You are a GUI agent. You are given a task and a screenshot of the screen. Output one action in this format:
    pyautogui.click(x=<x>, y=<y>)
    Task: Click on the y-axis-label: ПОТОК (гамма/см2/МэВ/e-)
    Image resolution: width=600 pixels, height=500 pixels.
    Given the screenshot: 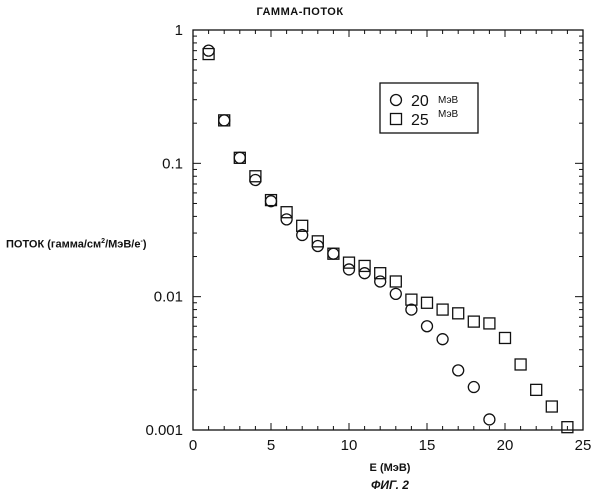 What is the action you would take?
    pyautogui.click(x=76, y=244)
    